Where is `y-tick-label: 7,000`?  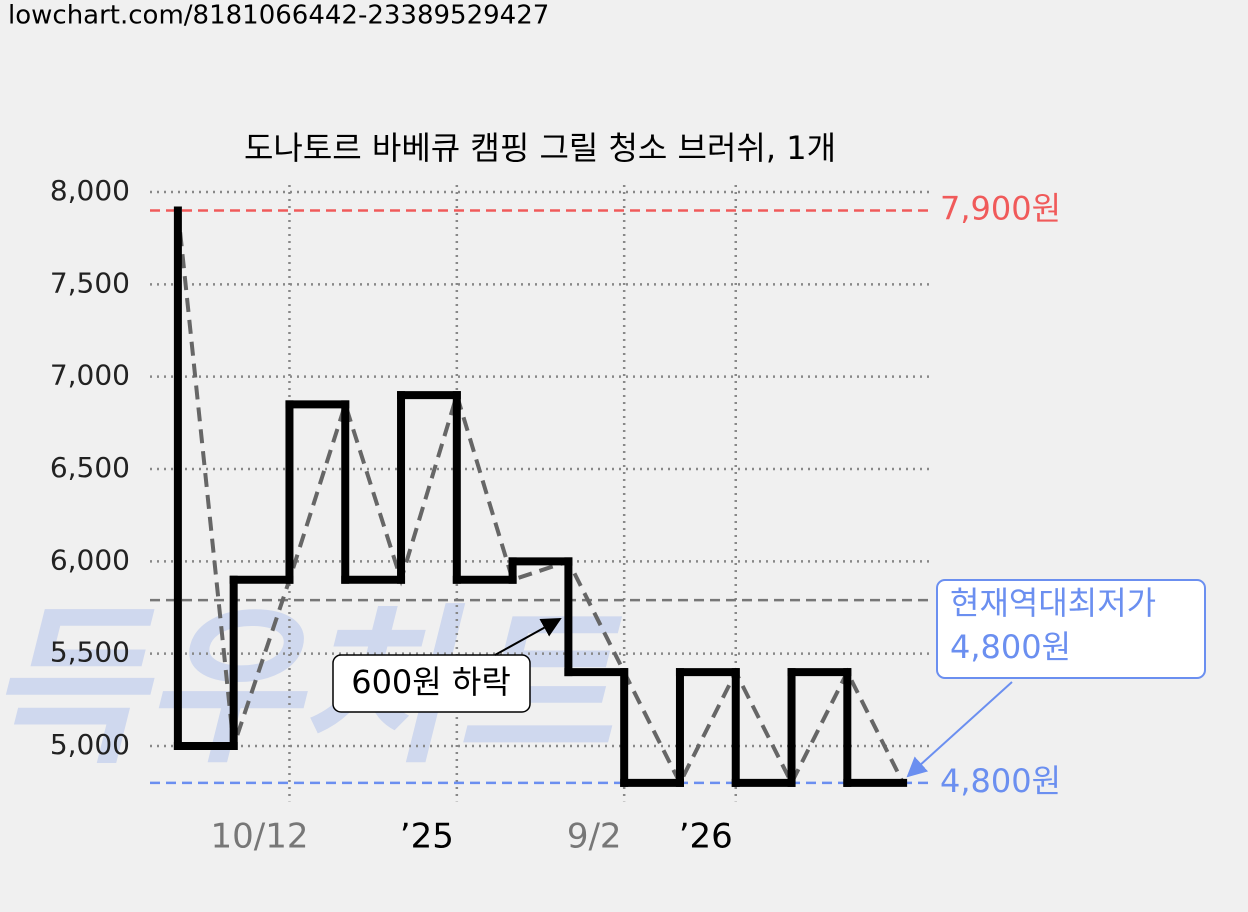
y-tick-label: 7,000 is located at coordinates (90, 375).